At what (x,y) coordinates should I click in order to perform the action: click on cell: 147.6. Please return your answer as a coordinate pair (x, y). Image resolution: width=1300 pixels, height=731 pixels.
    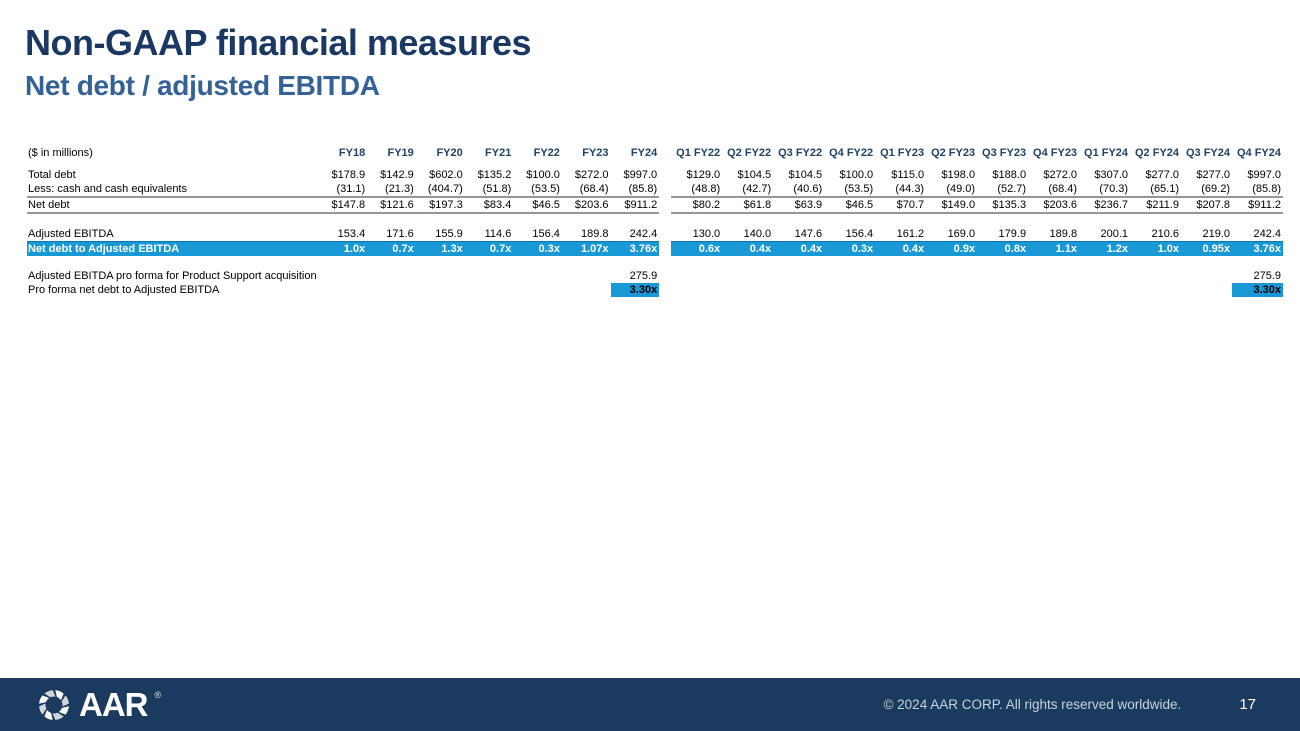
    Looking at the image, I should click on (808, 234).